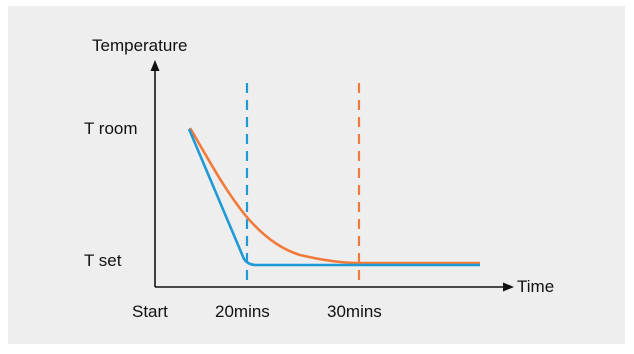 This screenshot has width=634, height=354. Describe the element at coordinates (150, 311) in the screenshot. I see `x-tick-label-start: Start` at that location.